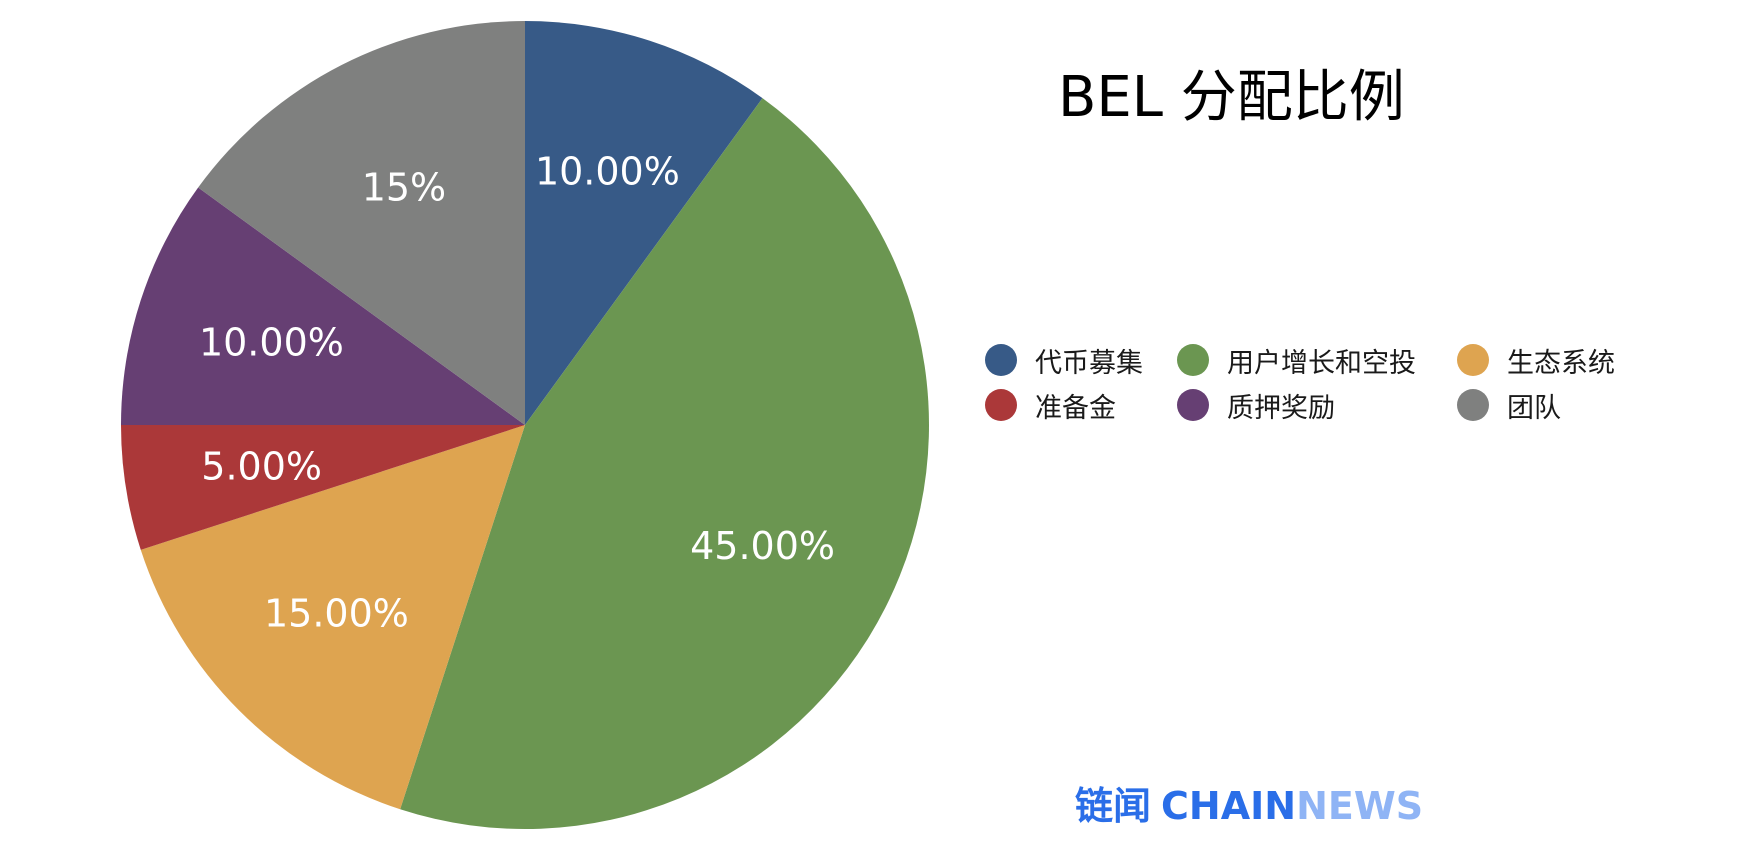 This screenshot has height=852, width=1756. I want to click on pie-slice-label-3: 5.00%, so click(261, 467).